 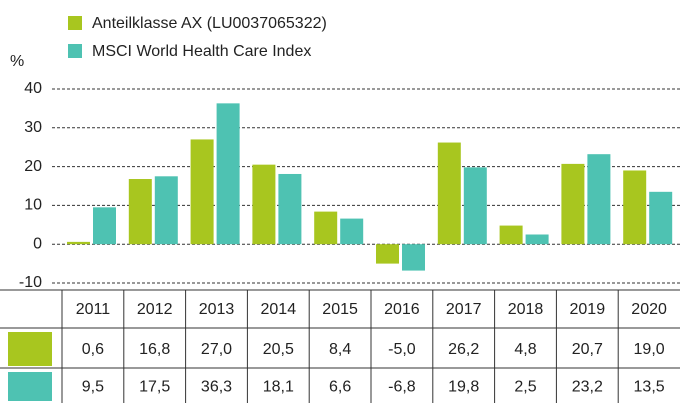 What do you see at coordinates (154, 349) in the screenshot?
I see `table-value: 16,8` at bounding box center [154, 349].